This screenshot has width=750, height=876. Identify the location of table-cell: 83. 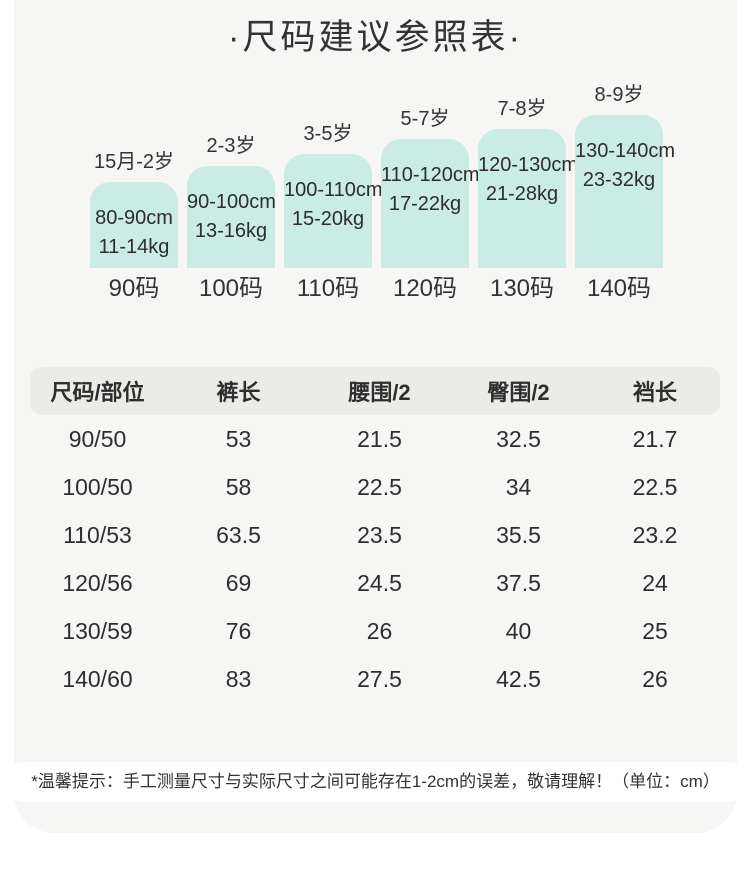
(238, 678).